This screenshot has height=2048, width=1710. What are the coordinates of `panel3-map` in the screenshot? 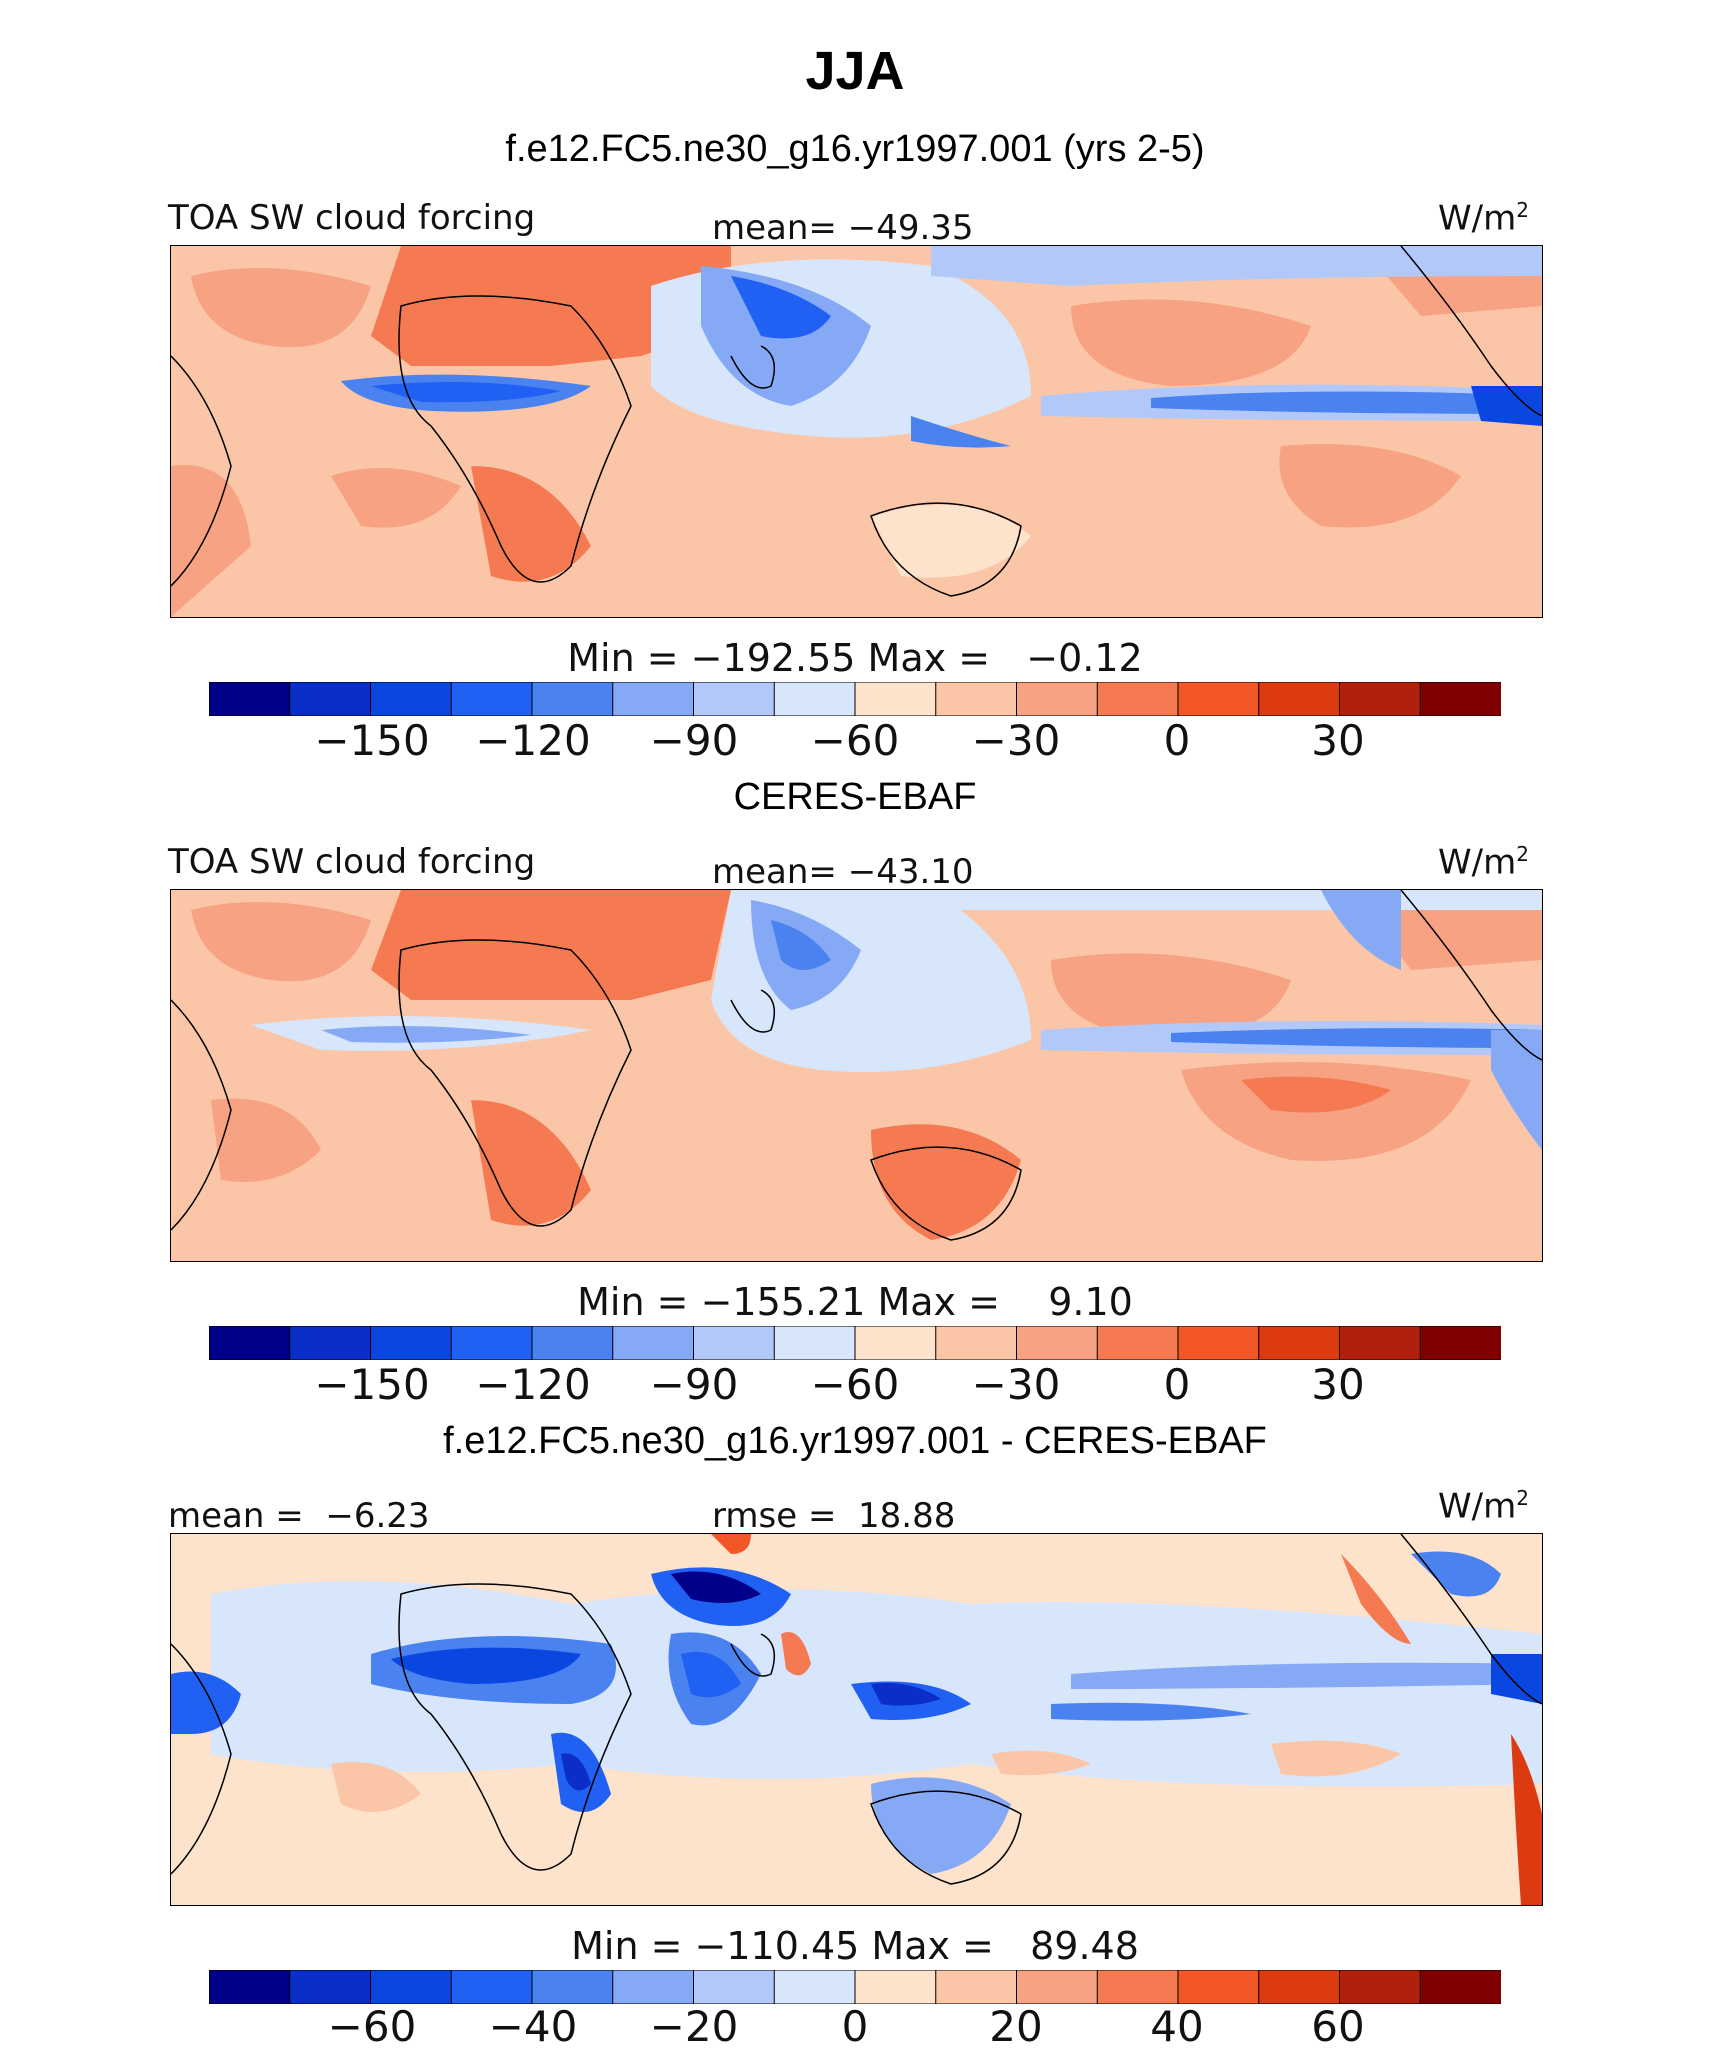 It's located at (856, 1719).